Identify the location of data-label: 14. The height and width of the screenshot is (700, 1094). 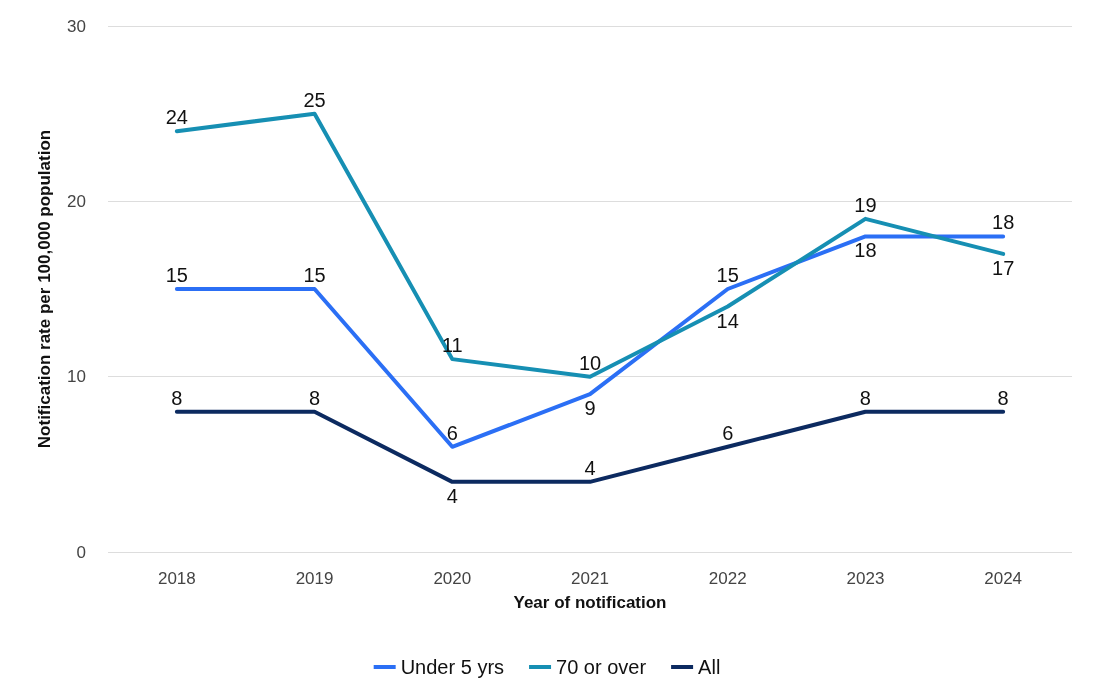
(727, 320).